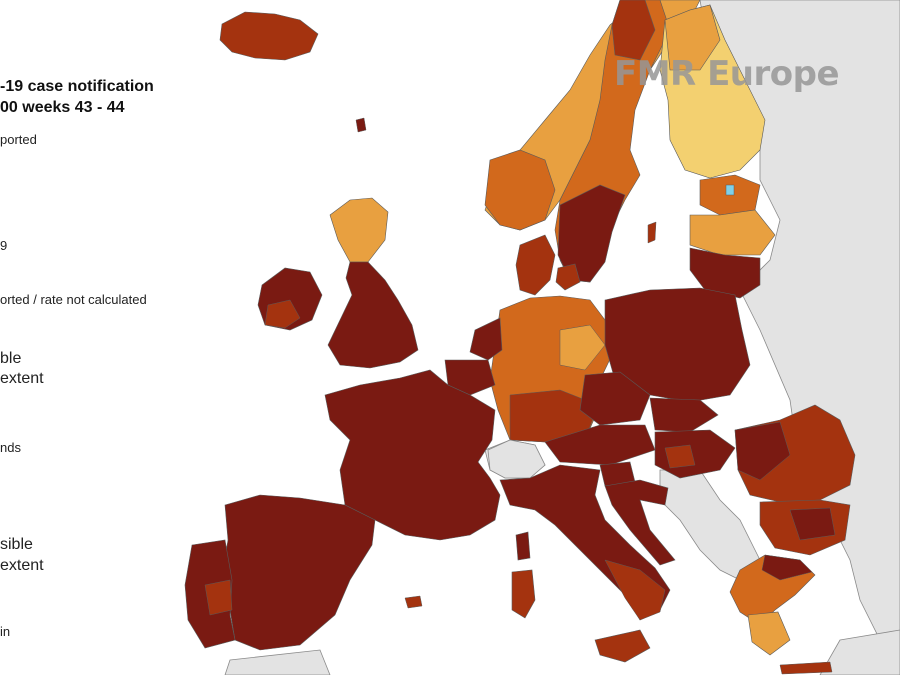 This screenshot has width=900, height=675. I want to click on greece-north, so click(787, 567).